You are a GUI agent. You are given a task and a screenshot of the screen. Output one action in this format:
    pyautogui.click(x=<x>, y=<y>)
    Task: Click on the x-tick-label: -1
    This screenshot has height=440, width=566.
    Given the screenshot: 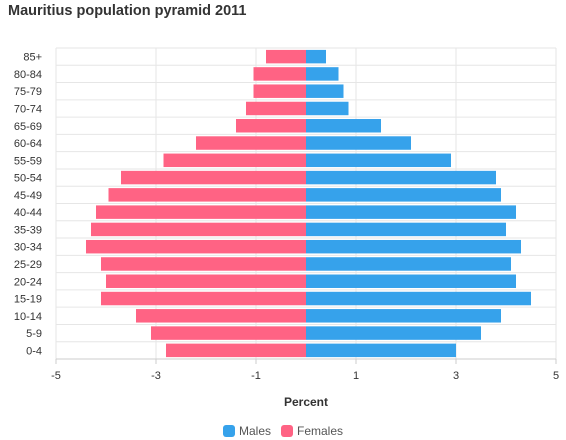 What is the action you would take?
    pyautogui.click(x=256, y=376)
    